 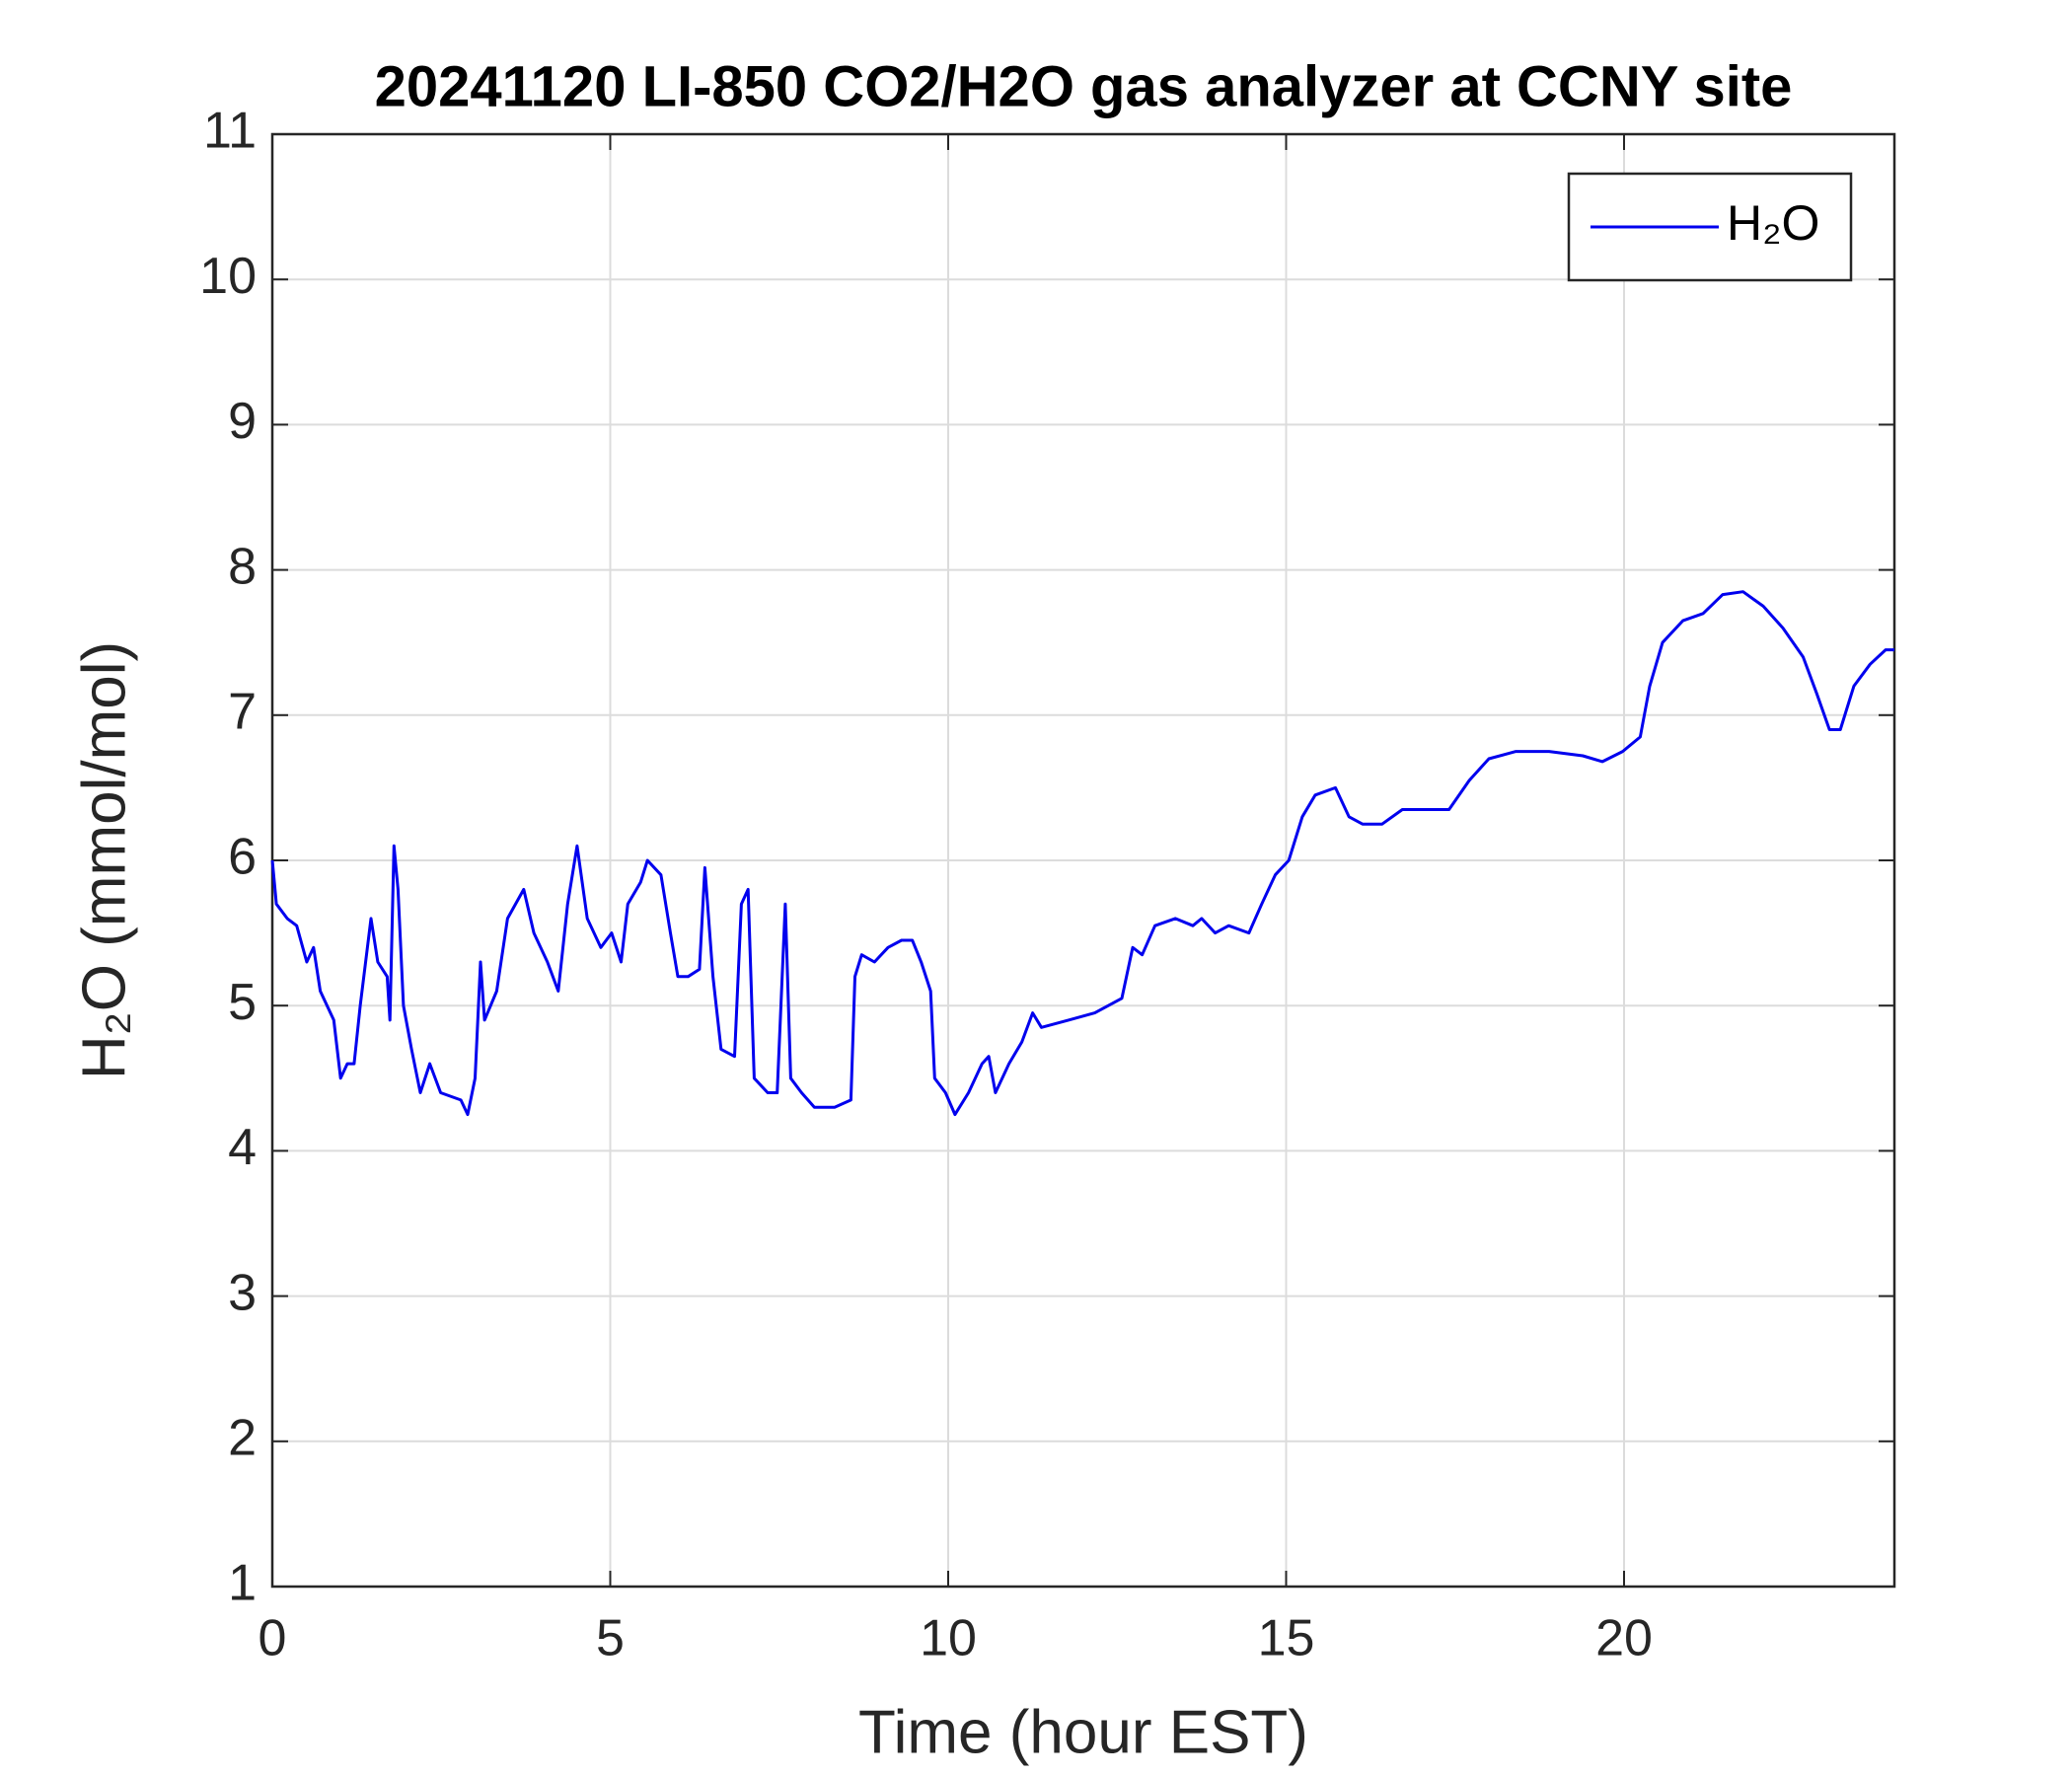 I want to click on y-tick-label: 7, so click(x=243, y=713).